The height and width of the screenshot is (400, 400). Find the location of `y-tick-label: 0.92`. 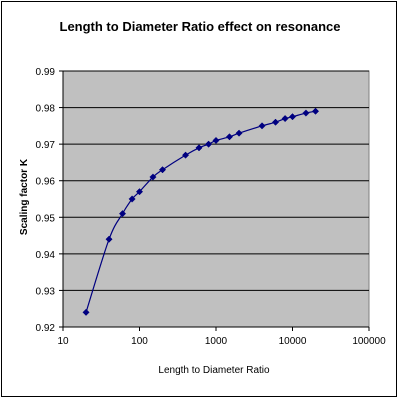

y-tick-label: 0.92 is located at coordinates (46, 328).